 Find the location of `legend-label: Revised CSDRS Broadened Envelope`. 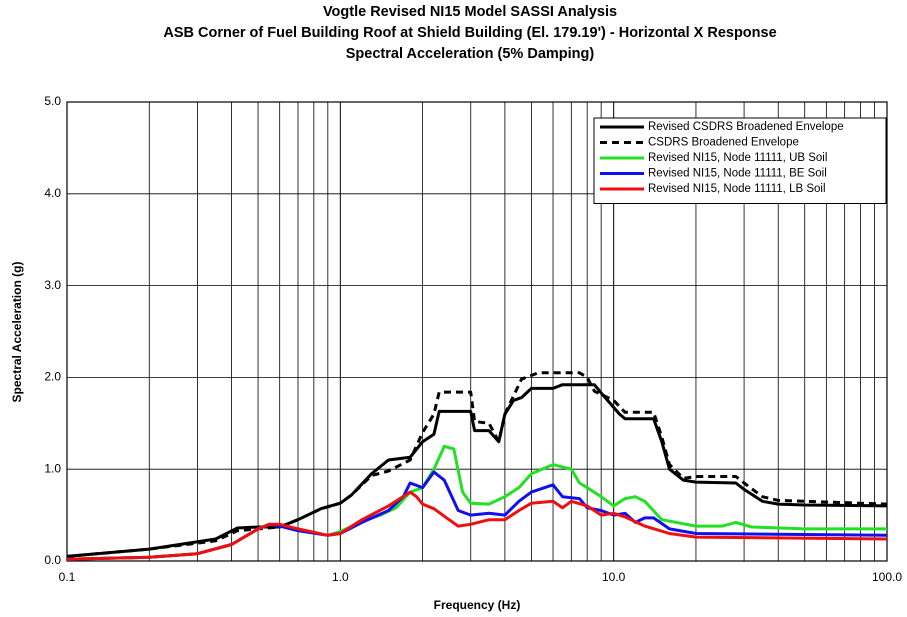

legend-label: Revised CSDRS Broadened Envelope is located at coordinates (746, 127).